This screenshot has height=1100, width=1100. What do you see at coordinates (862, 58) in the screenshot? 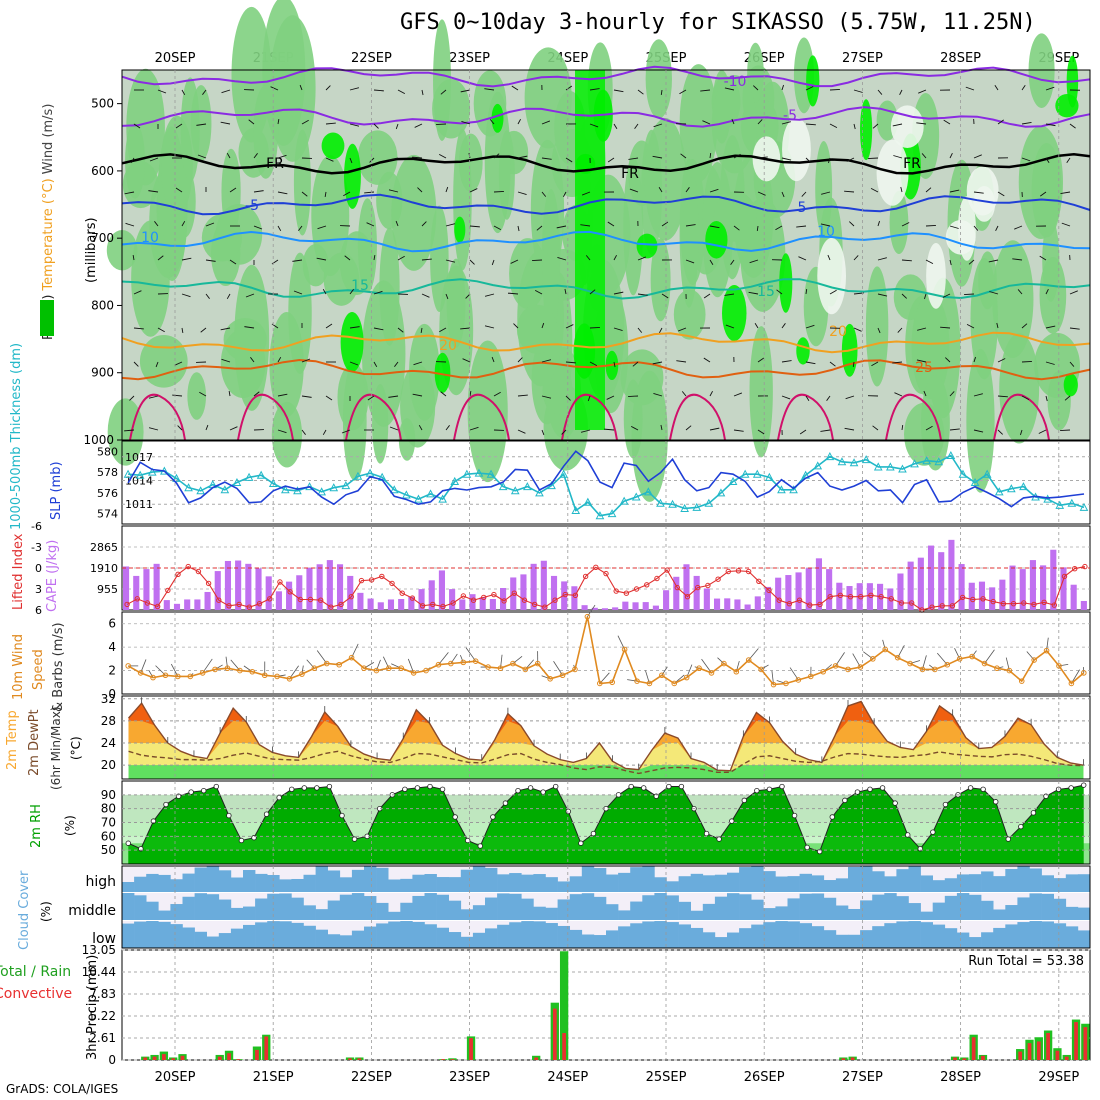
I see `x-tick-label-top: 27SEP` at bounding box center [862, 58].